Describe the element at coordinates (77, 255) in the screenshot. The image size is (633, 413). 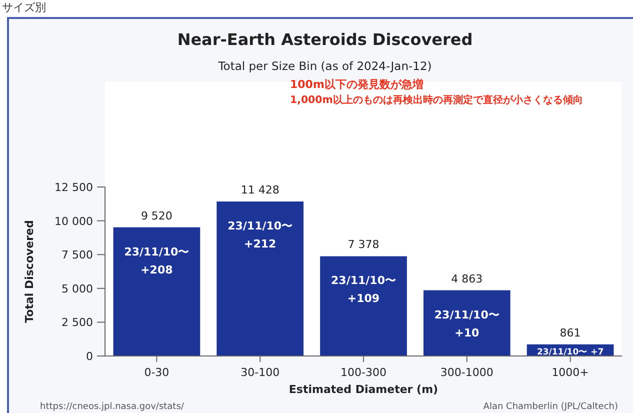
I see `y-tick-label: 7 500` at that location.